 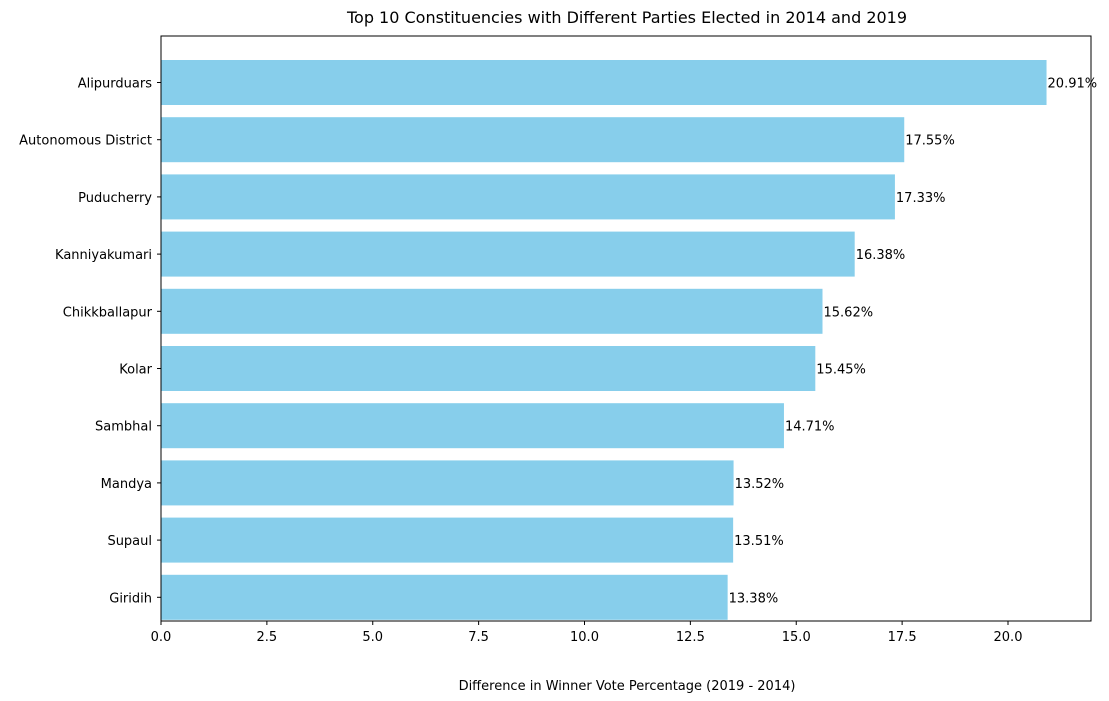 What do you see at coordinates (372, 637) in the screenshot?
I see `x-tick-label: 5.0` at bounding box center [372, 637].